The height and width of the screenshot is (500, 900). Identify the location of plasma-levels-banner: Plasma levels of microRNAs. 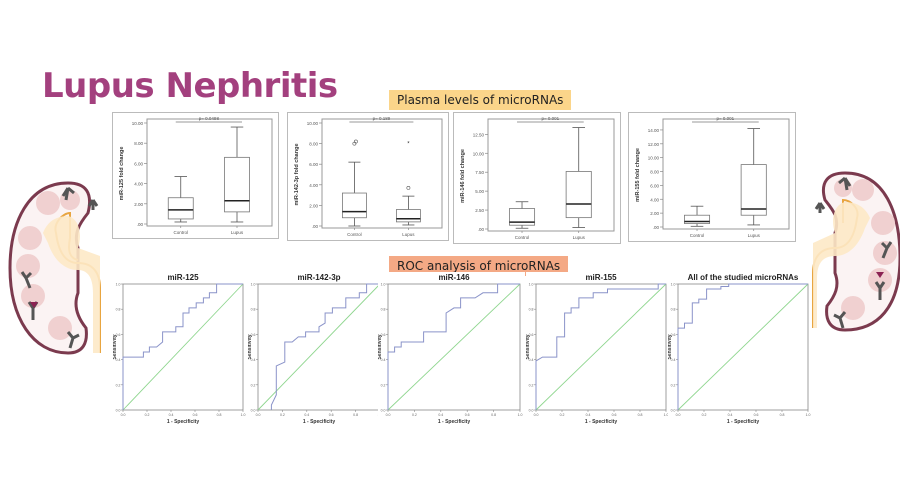
(480, 100).